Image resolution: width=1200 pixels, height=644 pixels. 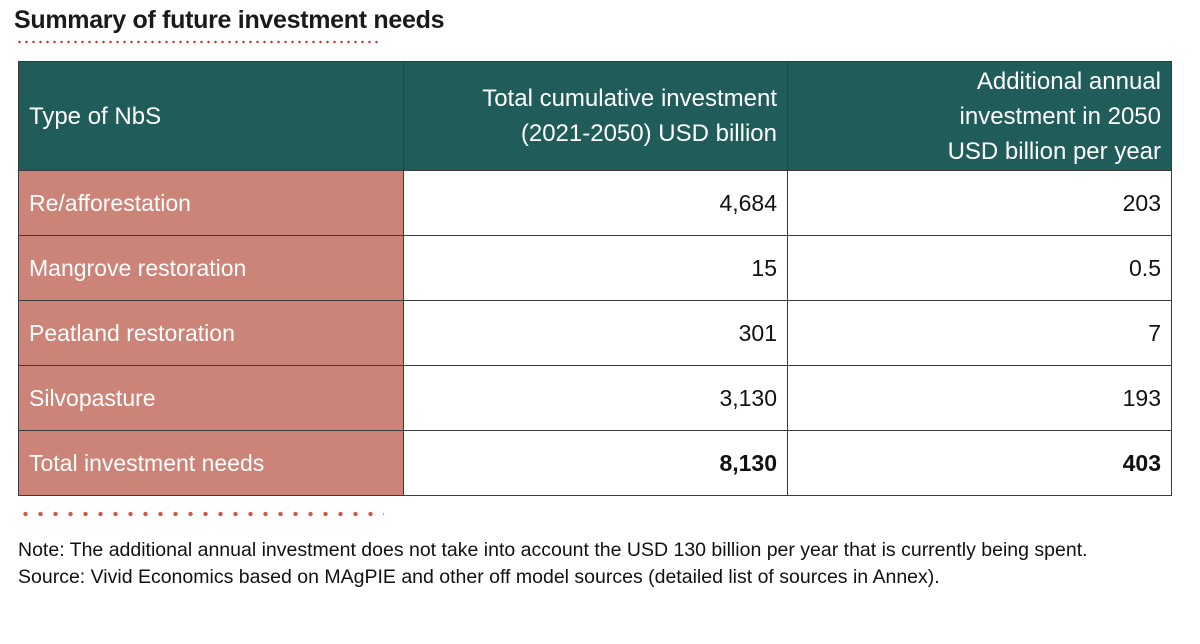 What do you see at coordinates (979, 203) in the screenshot?
I see `row-annual-cell: 203` at bounding box center [979, 203].